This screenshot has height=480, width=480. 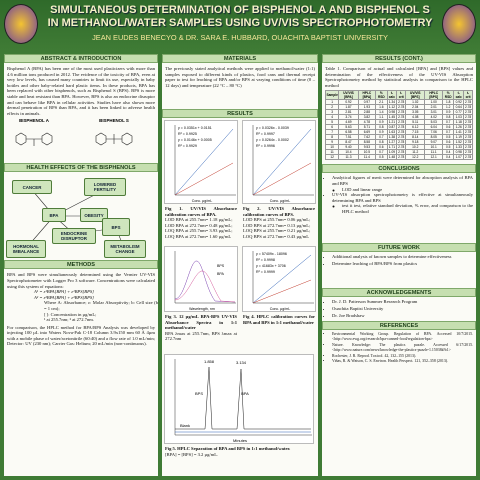 What do you see at coordinates (448, 157) in the screenshot?
I see `table-cell: 0.4` at bounding box center [448, 157].